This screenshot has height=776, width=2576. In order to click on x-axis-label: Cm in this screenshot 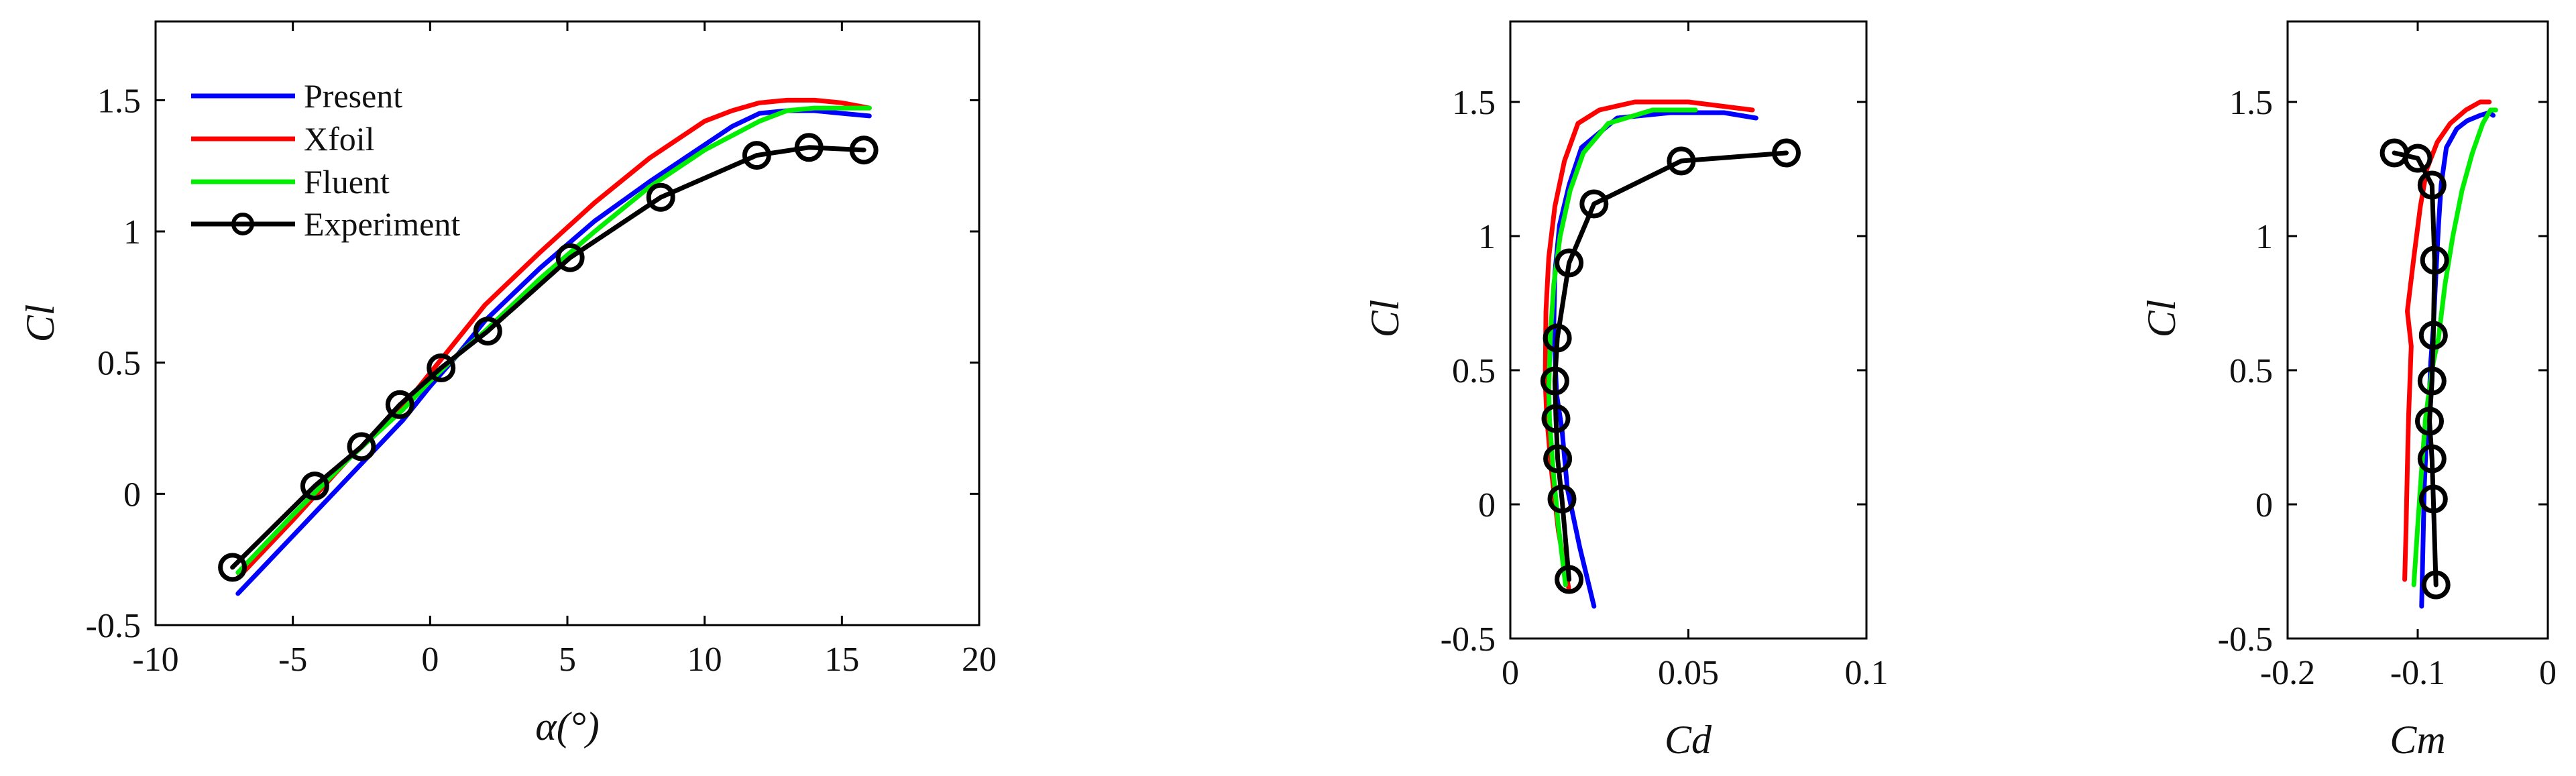, I will do `click(2417, 740)`.